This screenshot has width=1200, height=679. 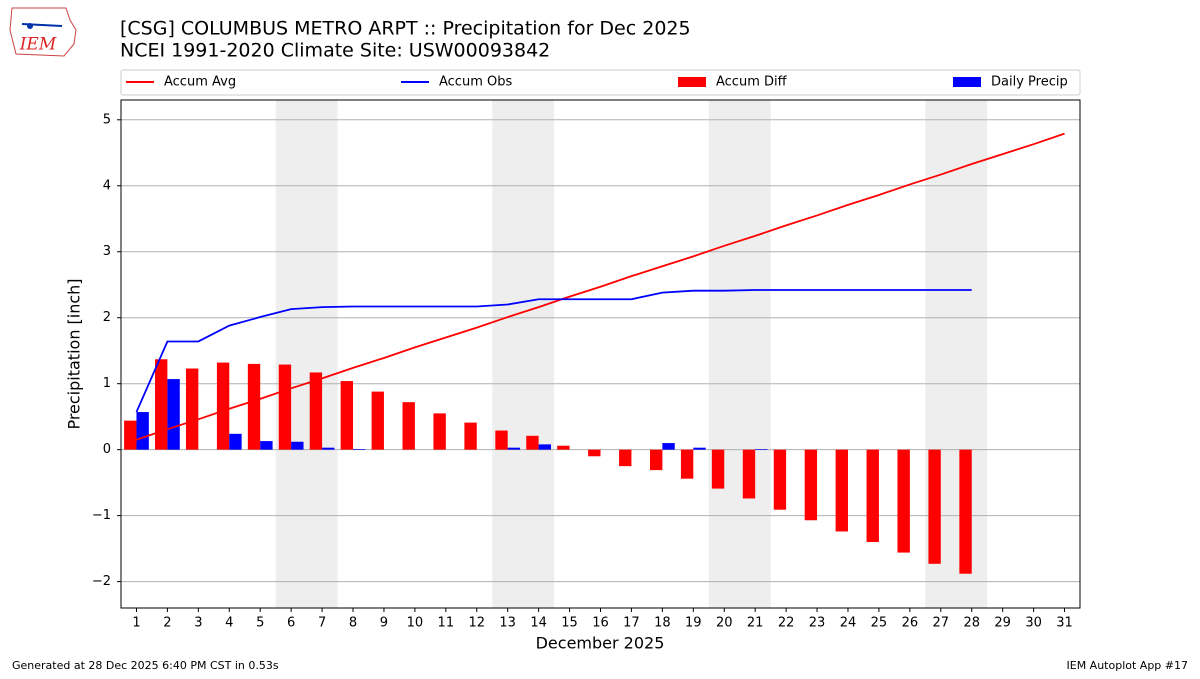 I want to click on y-tick-label: 4, so click(x=107, y=185).